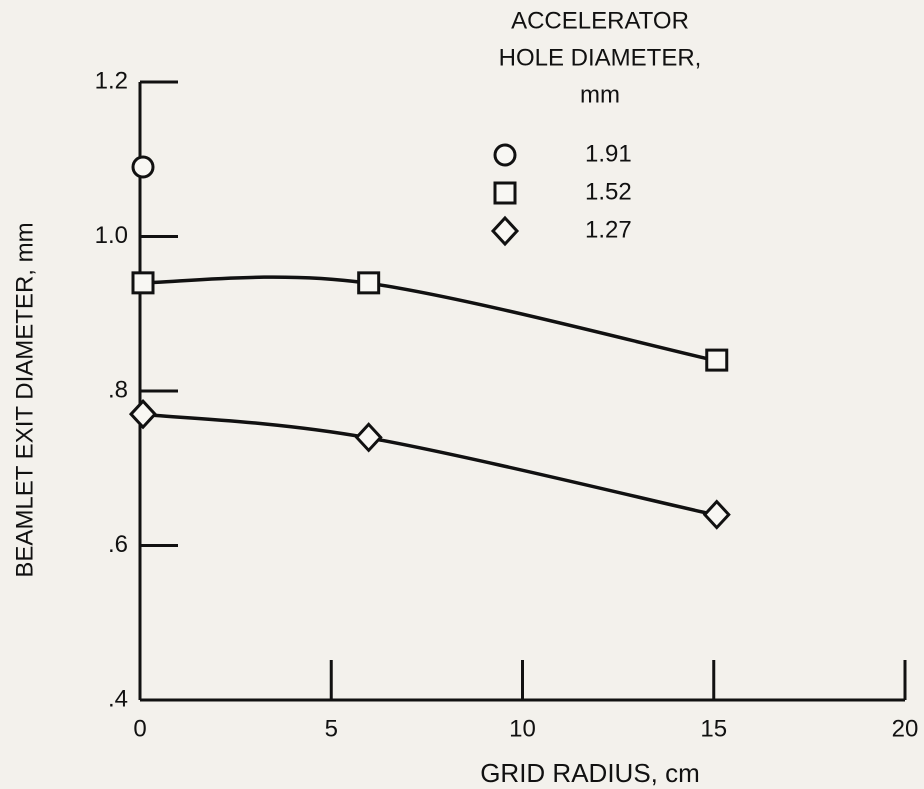  Describe the element at coordinates (608, 229) in the screenshot. I see `legend-label: 1.27` at that location.